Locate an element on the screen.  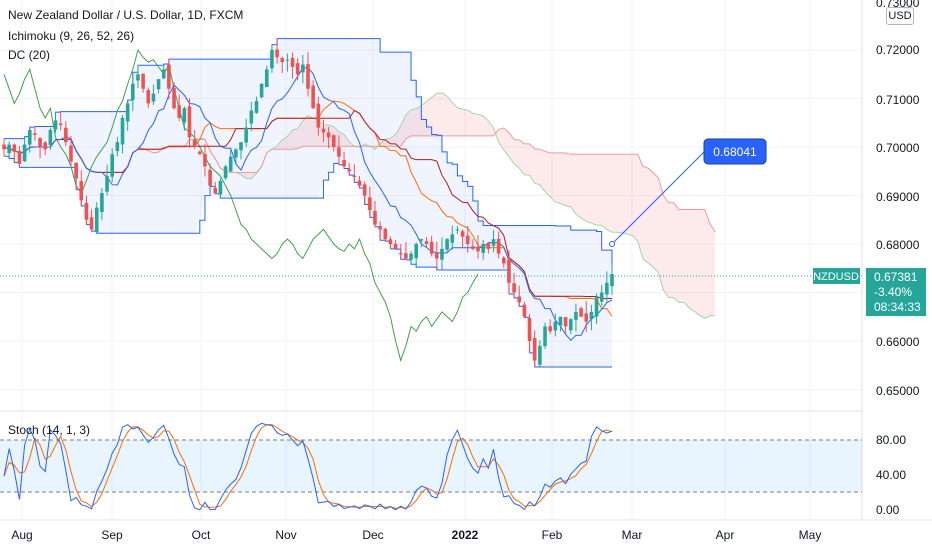
price-tick: 0.71000 is located at coordinates (898, 100).